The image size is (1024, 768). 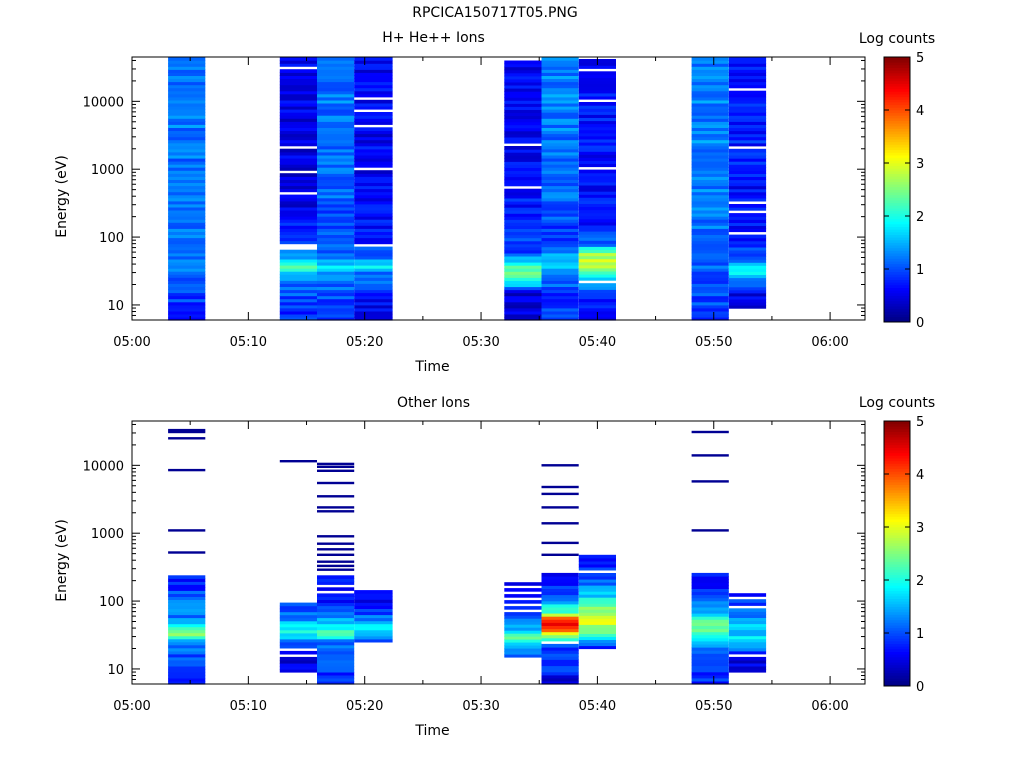 I want to click on colorbar-tick-label: 1, so click(x=920, y=270).